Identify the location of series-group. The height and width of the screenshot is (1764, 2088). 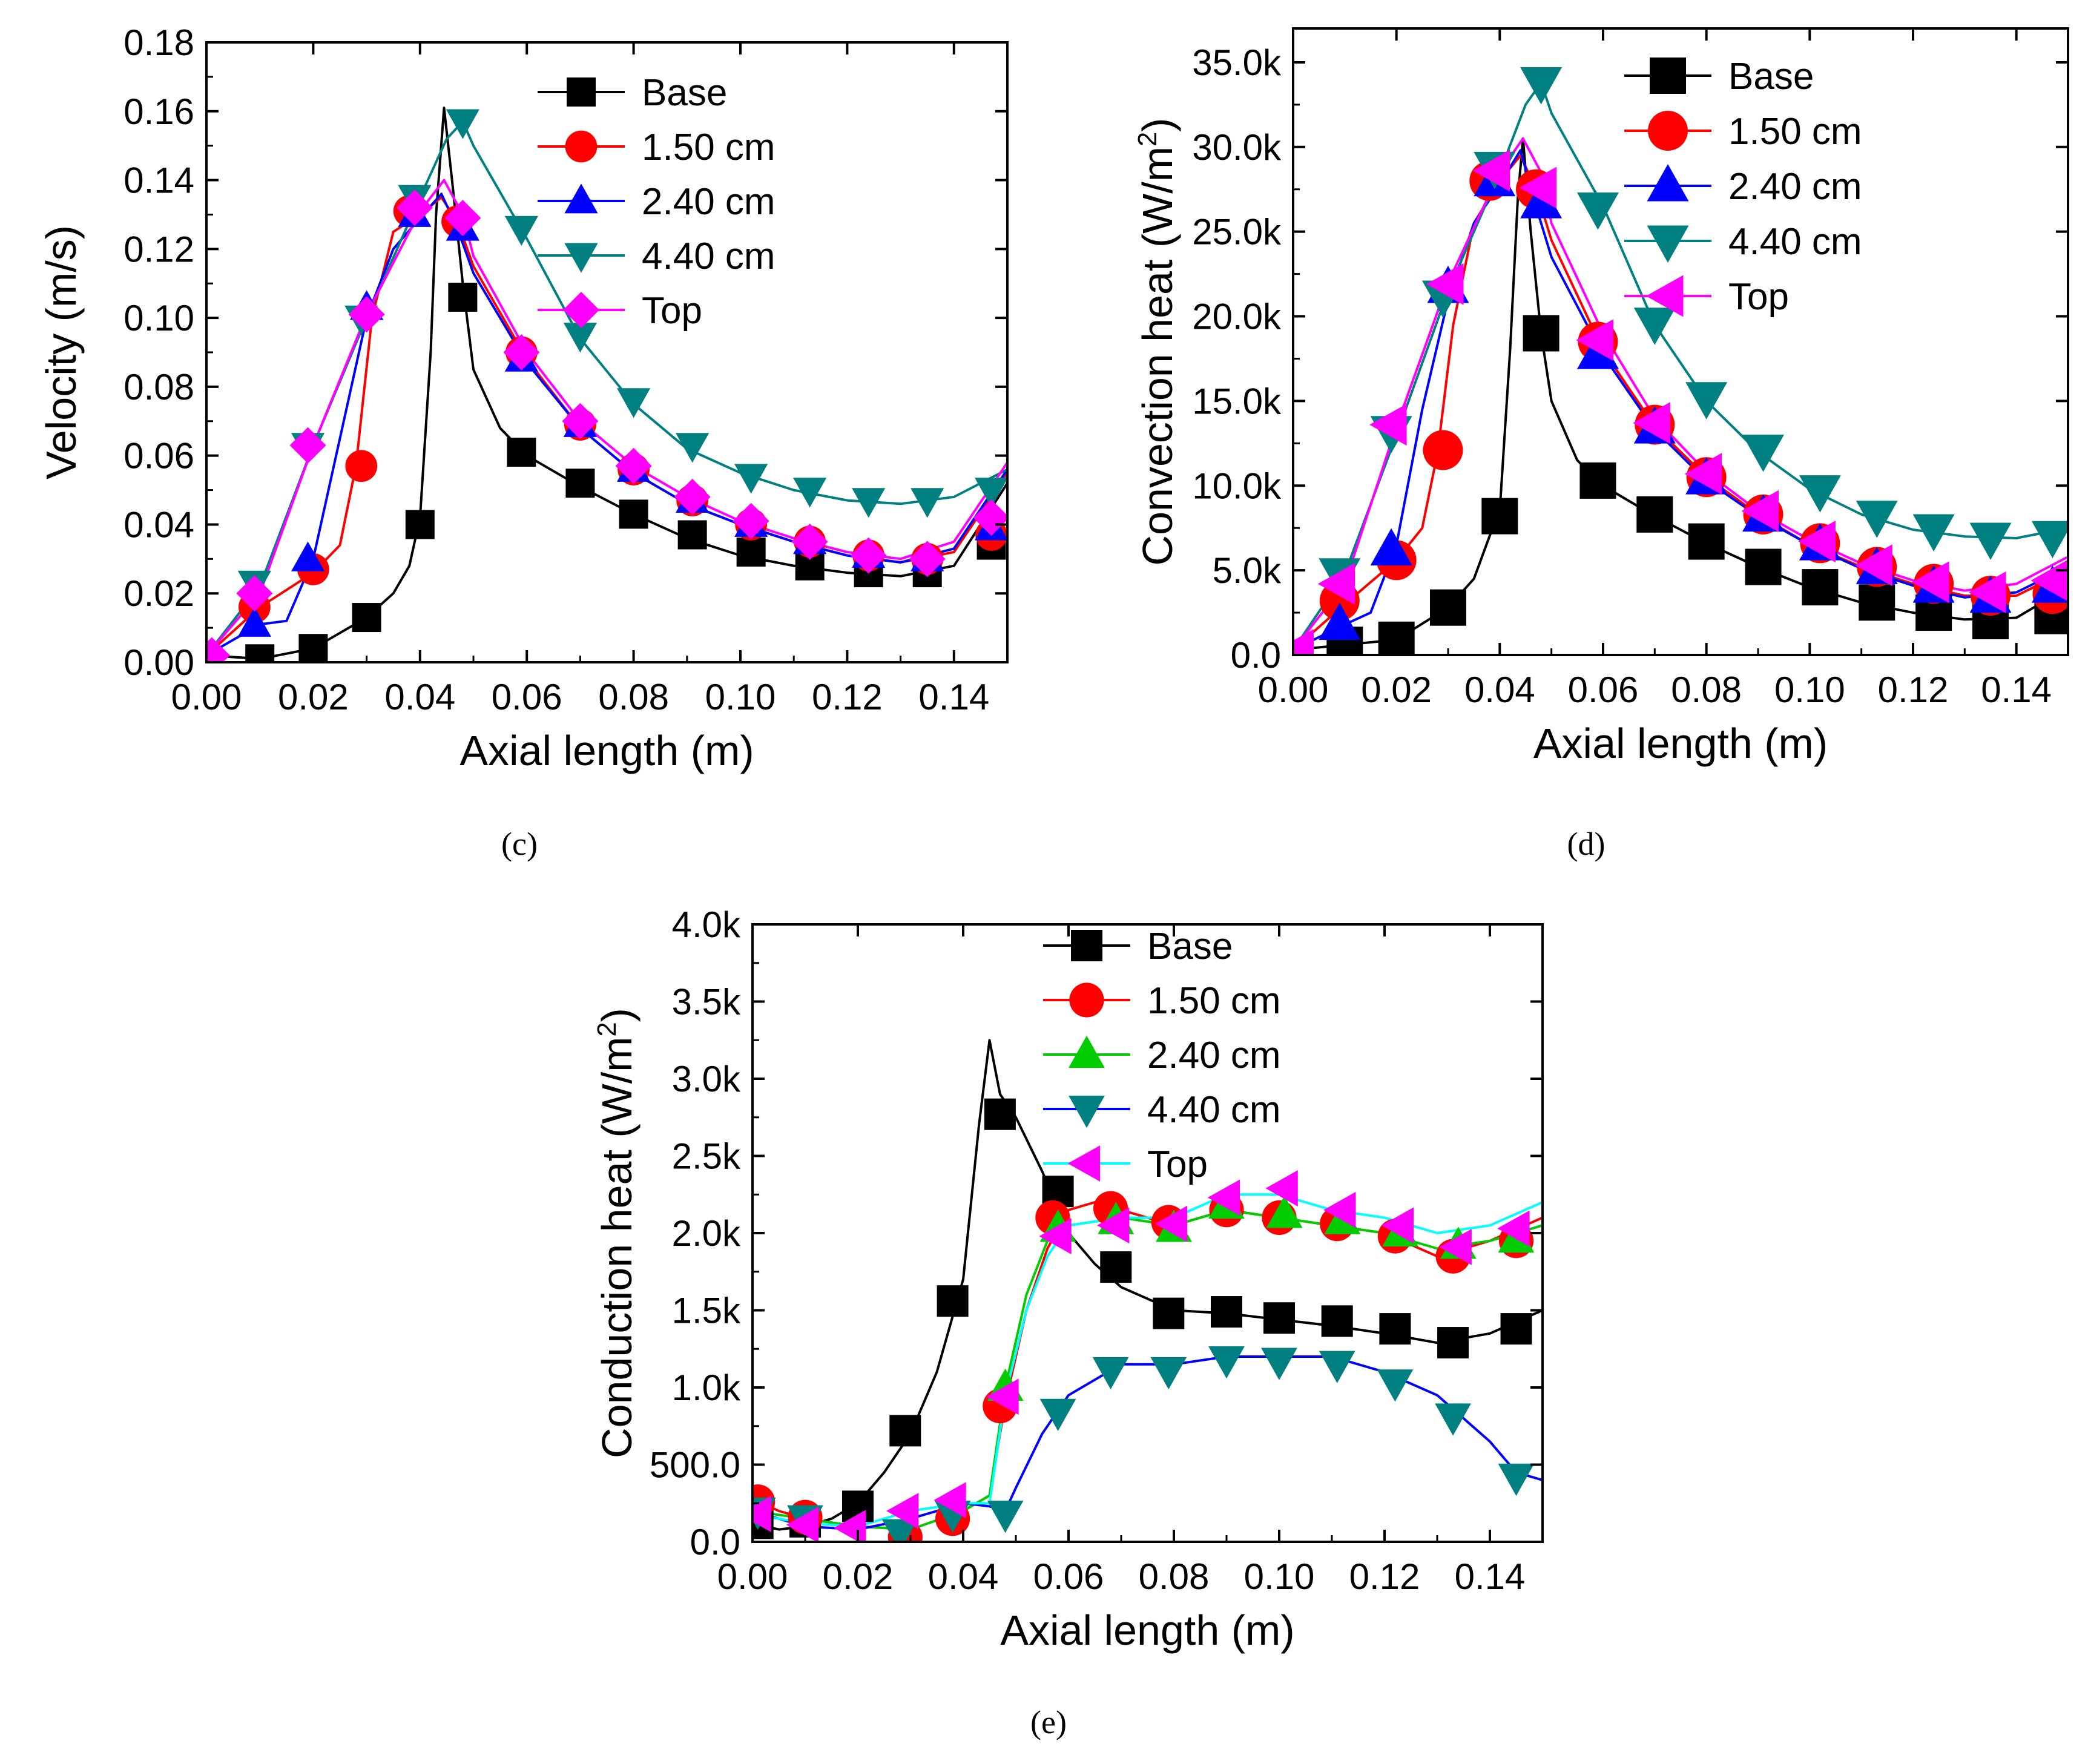
(1681, 361).